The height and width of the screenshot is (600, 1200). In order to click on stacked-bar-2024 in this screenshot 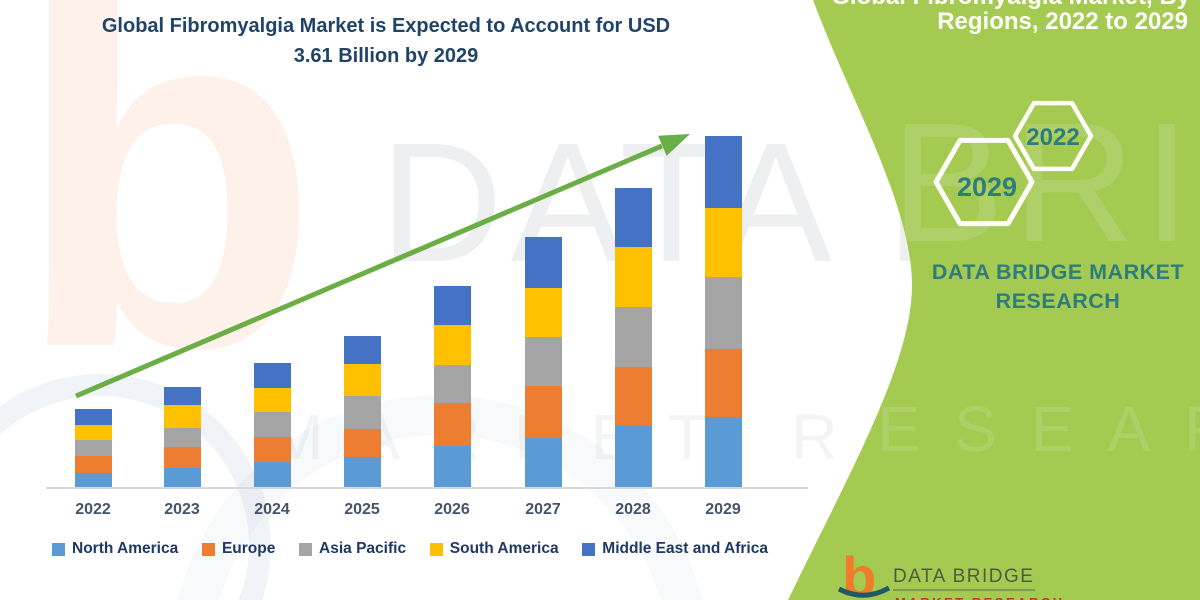, I will do `click(272, 425)`.